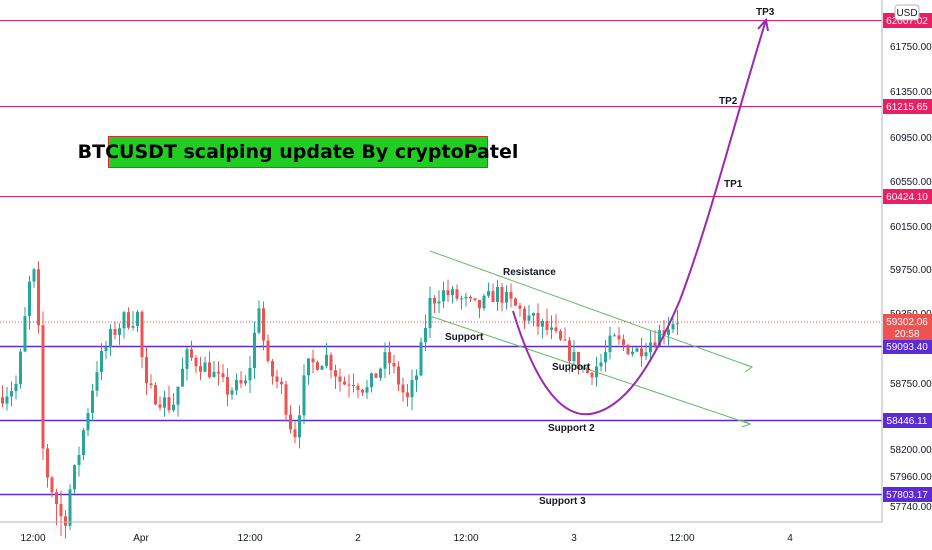  I want to click on channel-upper-arrowhead, so click(748, 368).